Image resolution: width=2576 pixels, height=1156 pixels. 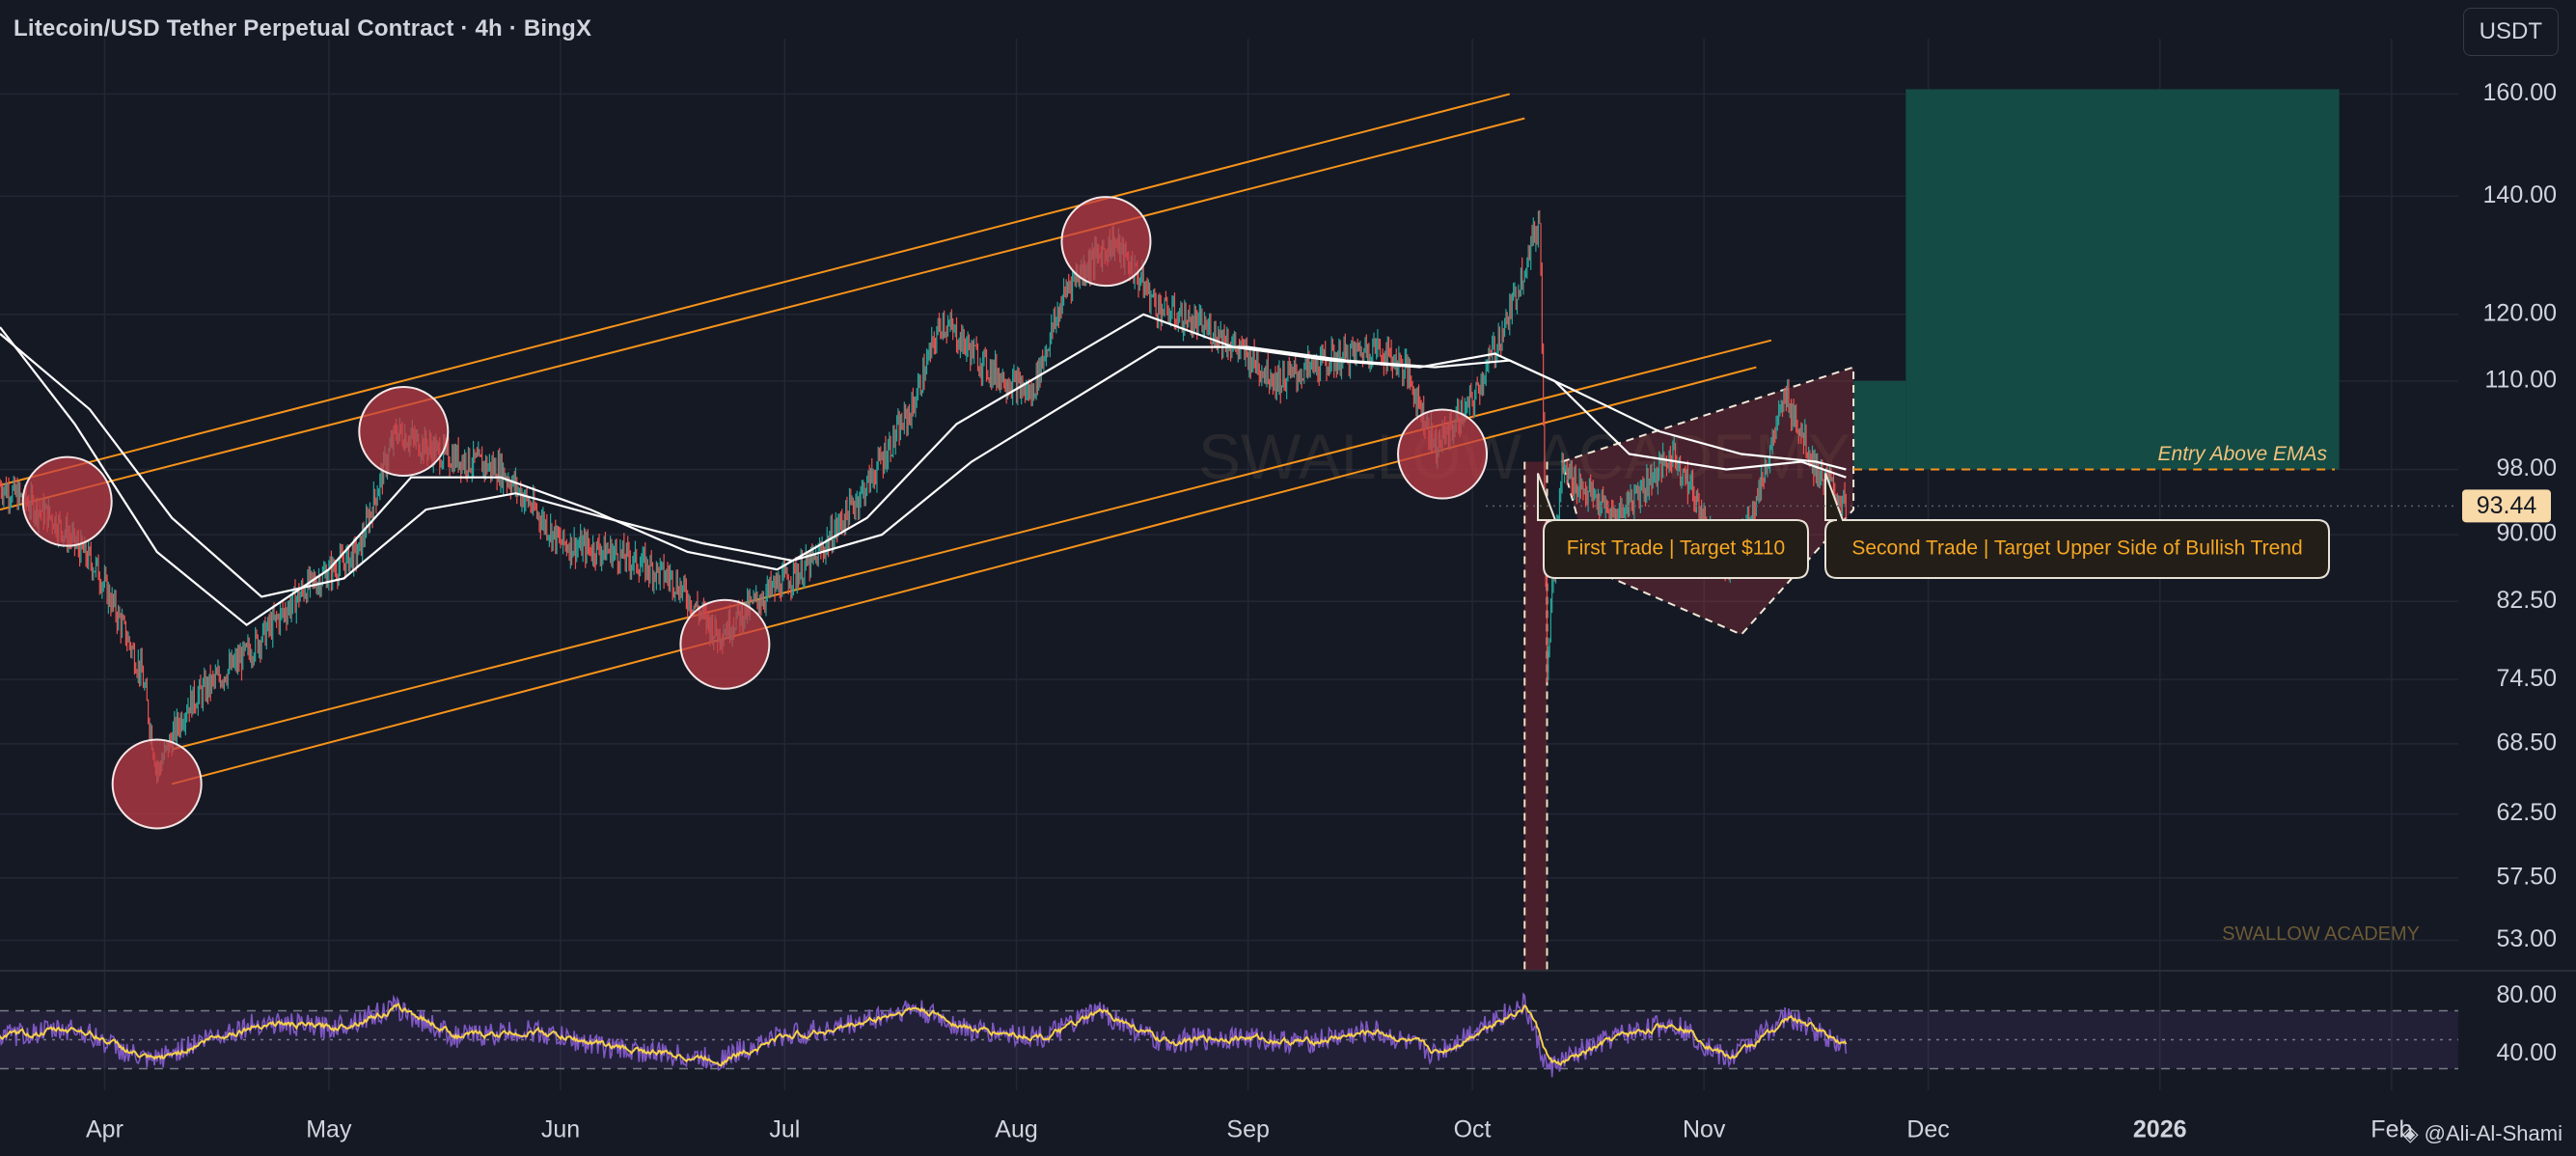 I want to click on x-tick-label: Sep, so click(x=1248, y=1129).